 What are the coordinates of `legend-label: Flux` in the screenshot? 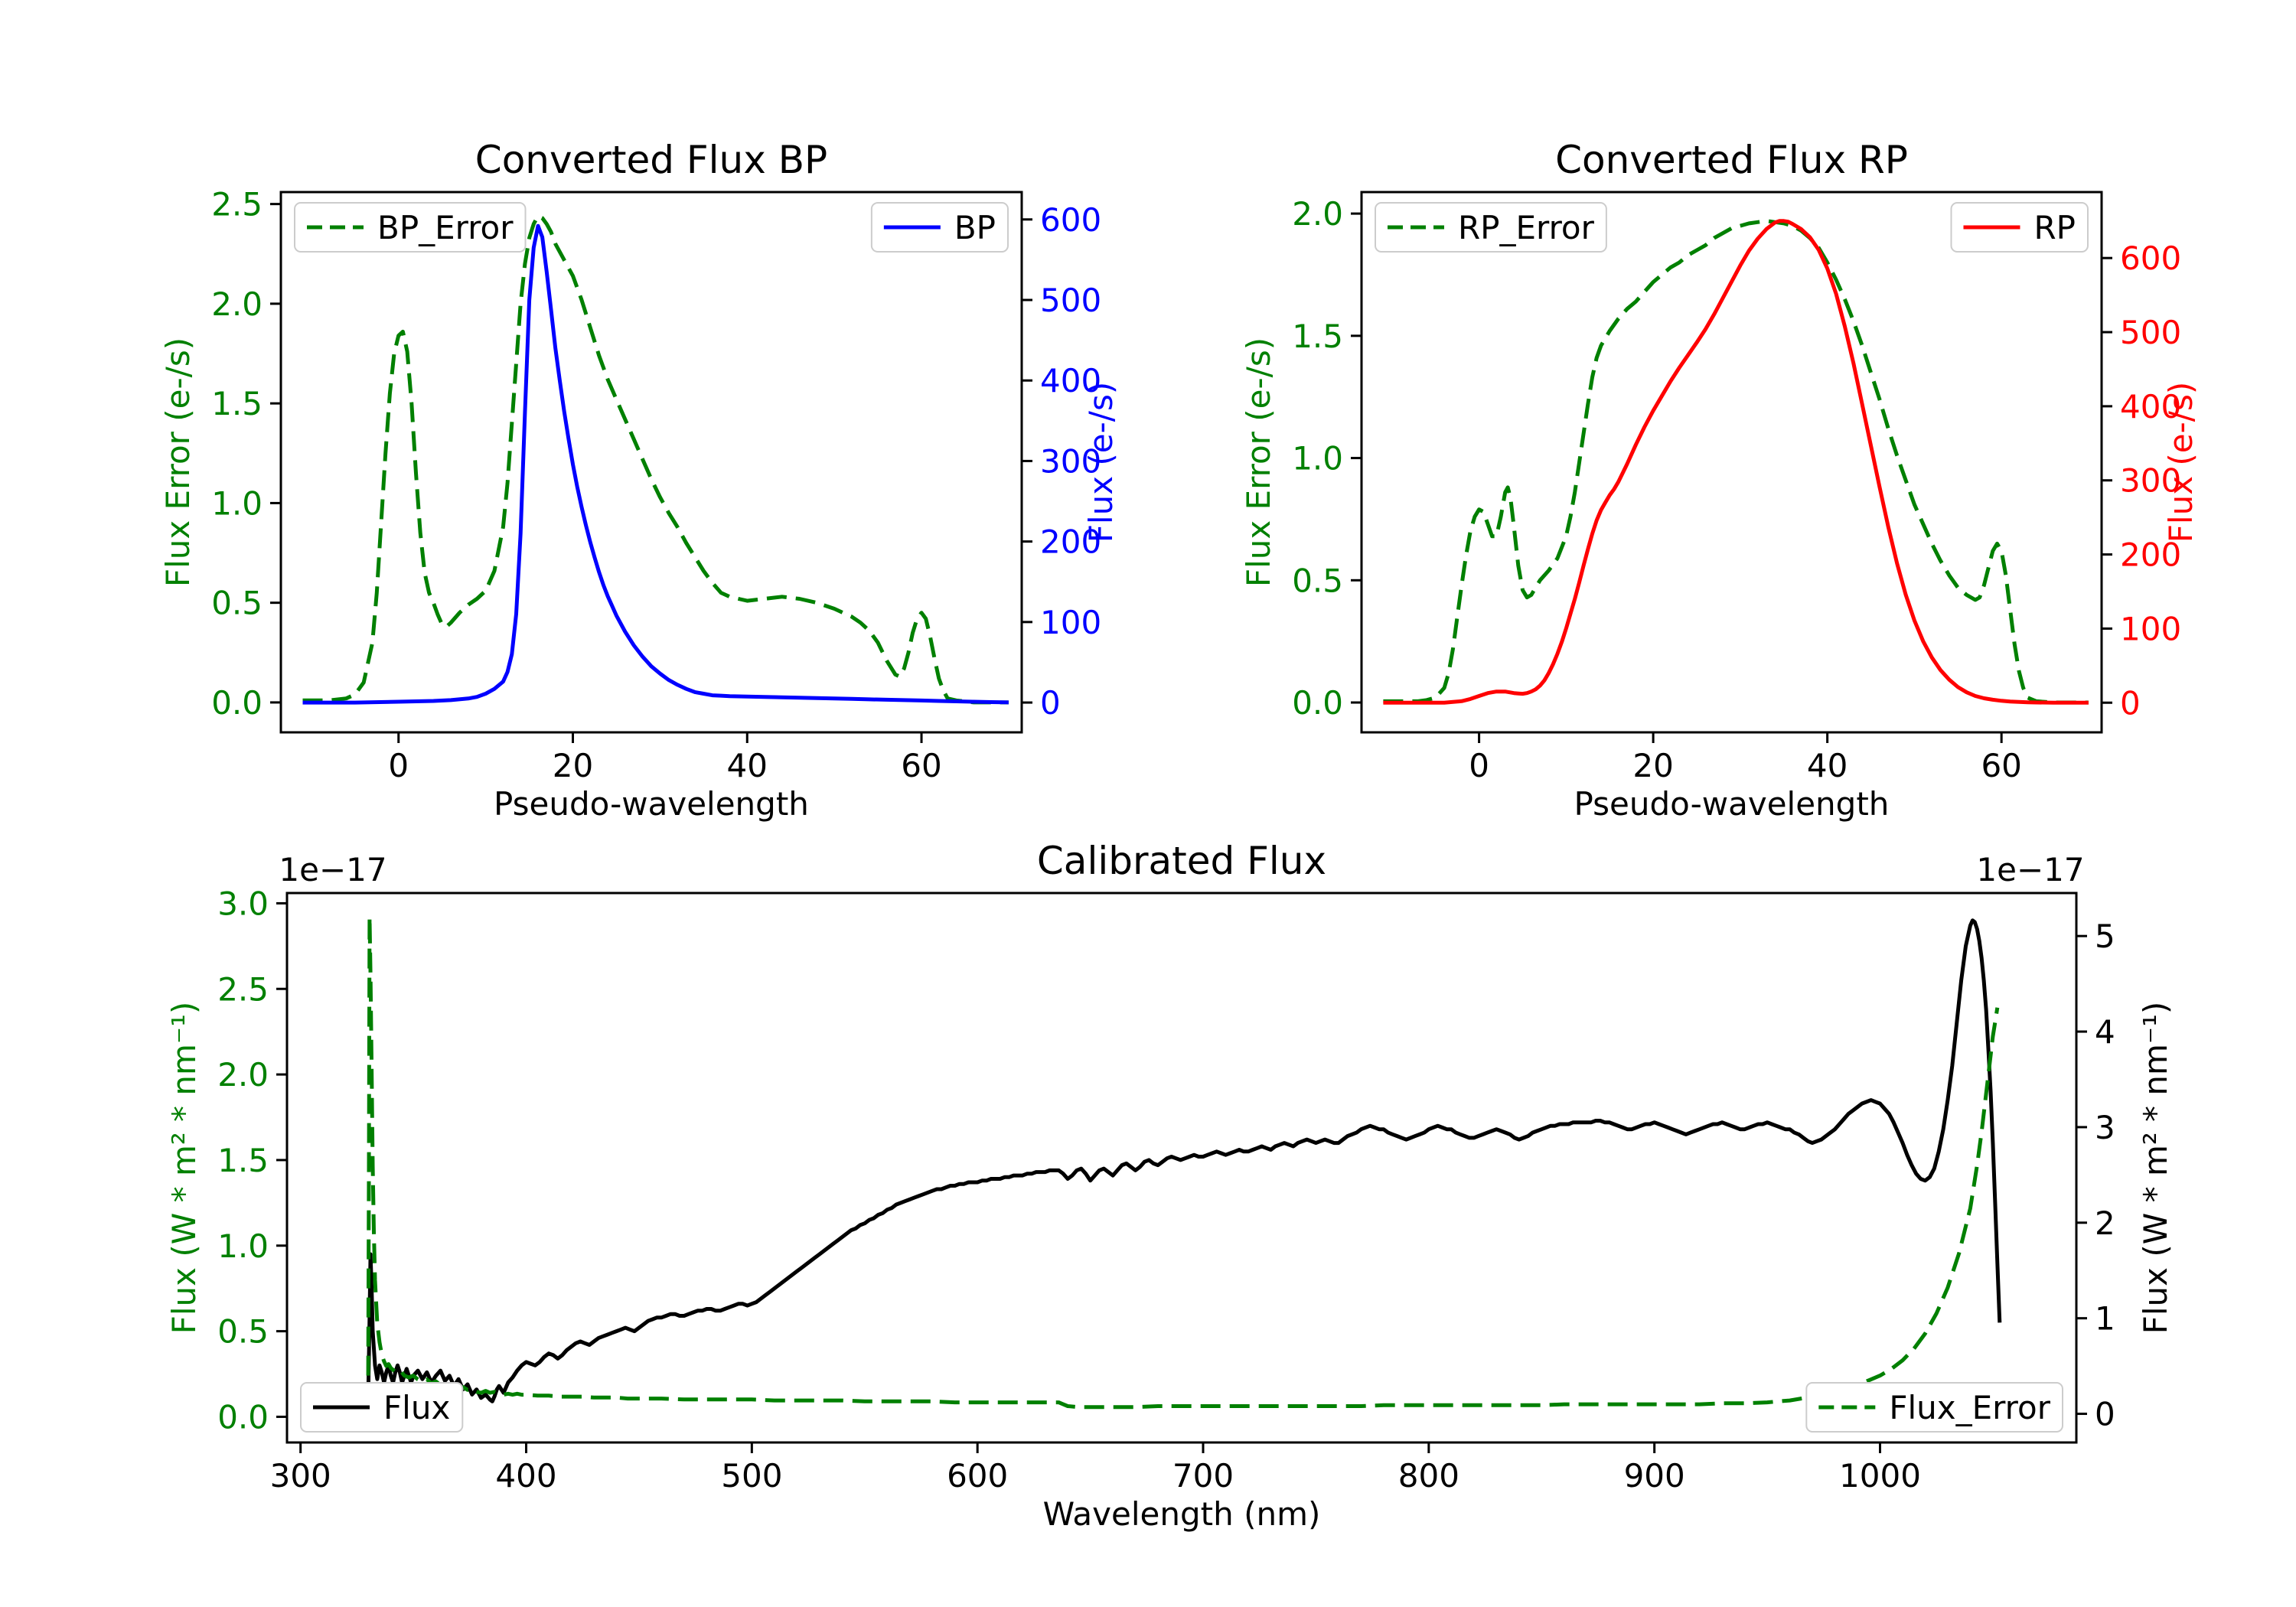 It's located at (416, 1407).